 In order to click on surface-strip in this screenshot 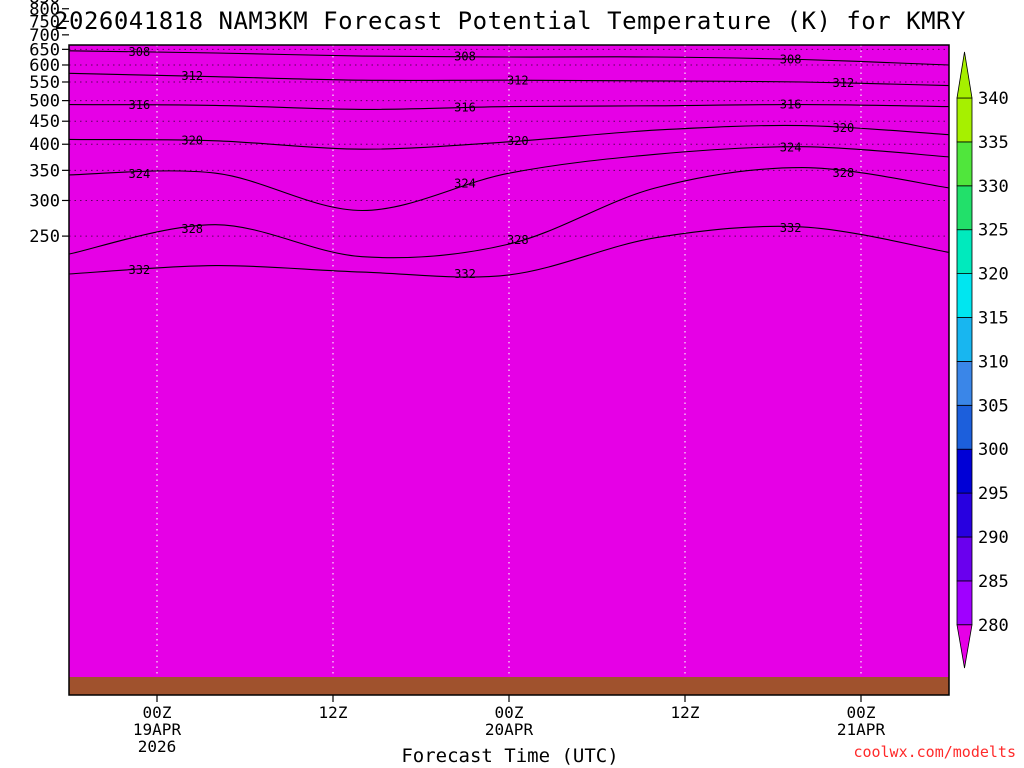, I will do `click(509, 686)`.